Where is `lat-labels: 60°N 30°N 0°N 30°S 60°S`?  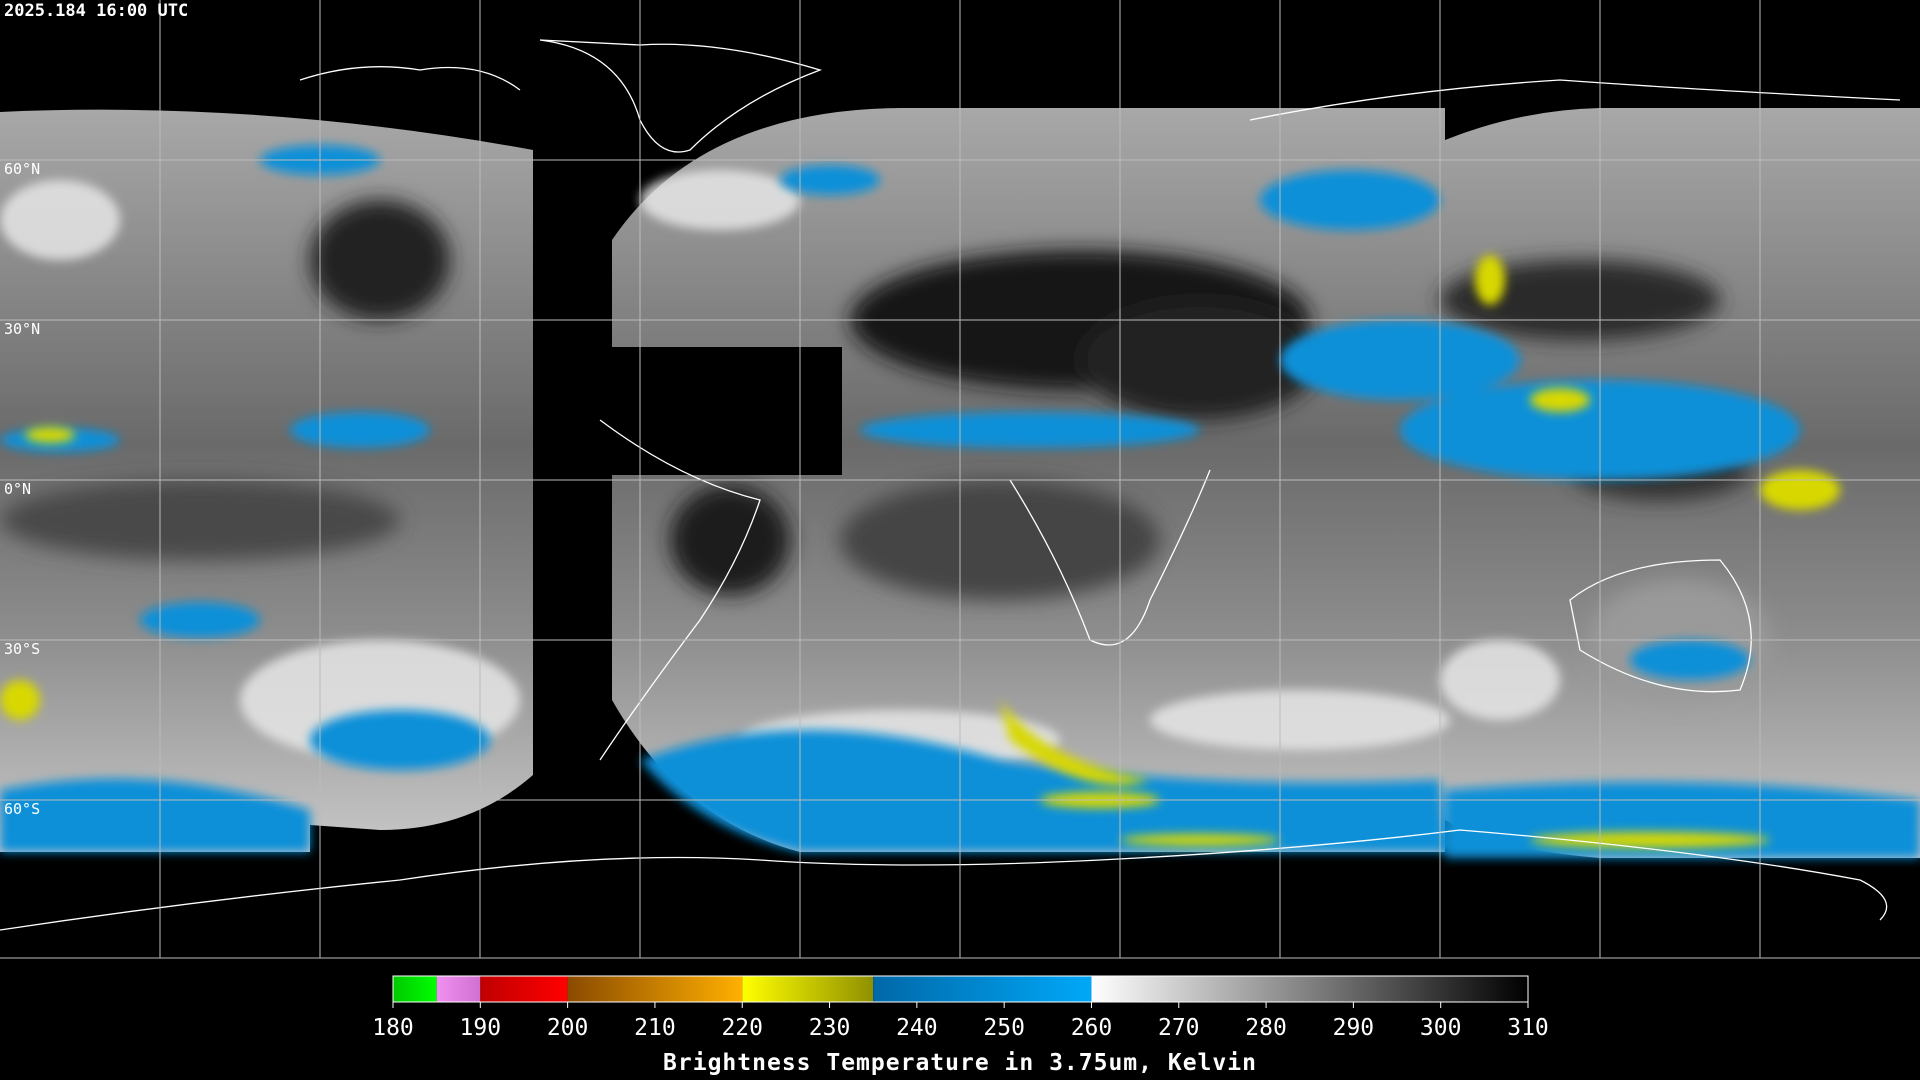 lat-labels: 60°N 30°N 0°N 30°S 60°S is located at coordinates (22, 489).